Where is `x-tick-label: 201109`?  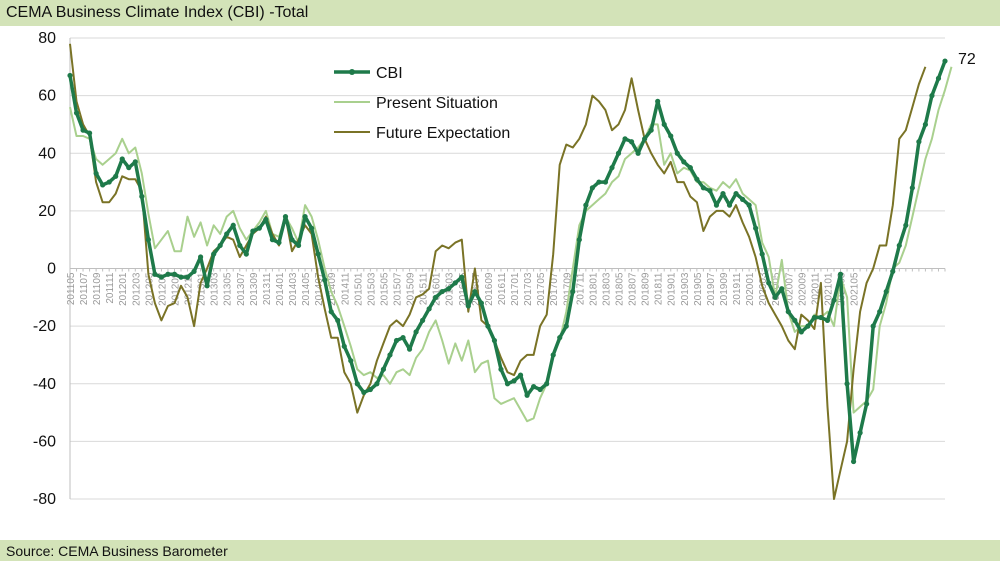
x-tick-label: 201109 is located at coordinates (97, 288).